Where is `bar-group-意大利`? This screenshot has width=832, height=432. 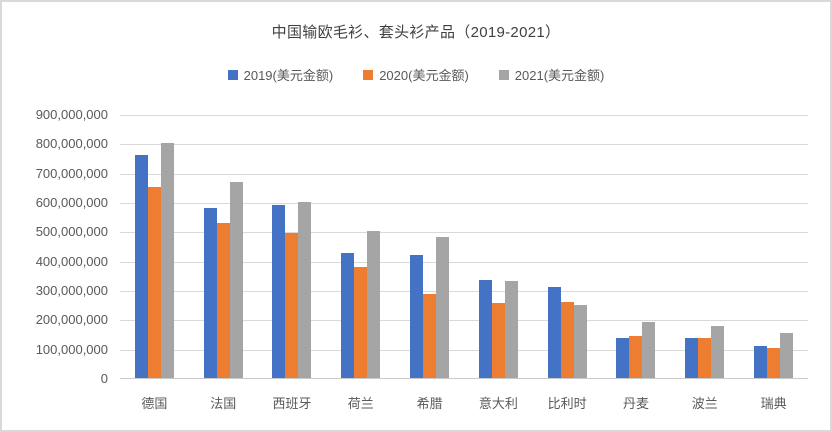
bar-group-意大利 is located at coordinates (498, 246).